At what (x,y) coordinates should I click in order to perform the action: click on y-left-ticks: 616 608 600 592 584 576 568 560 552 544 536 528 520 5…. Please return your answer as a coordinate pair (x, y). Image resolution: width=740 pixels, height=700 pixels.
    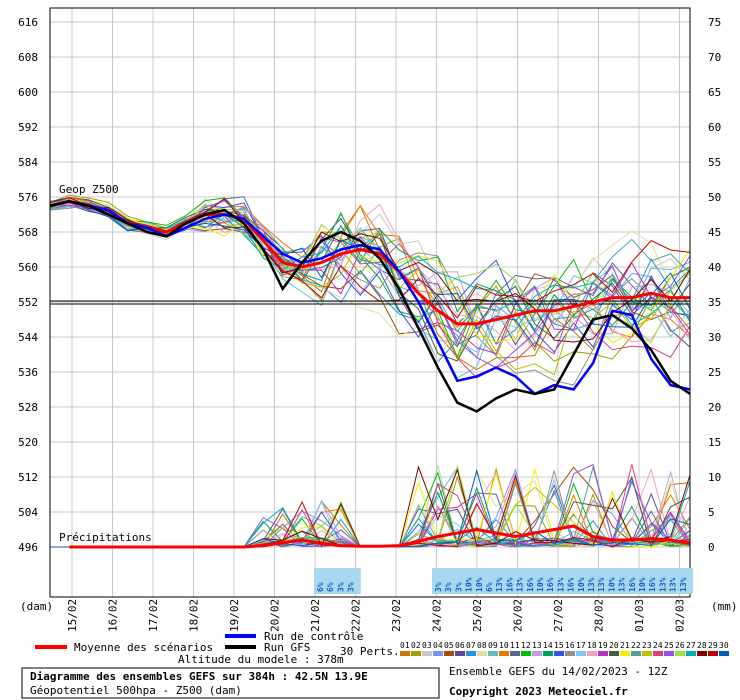
    Looking at the image, I should click on (28, 285).